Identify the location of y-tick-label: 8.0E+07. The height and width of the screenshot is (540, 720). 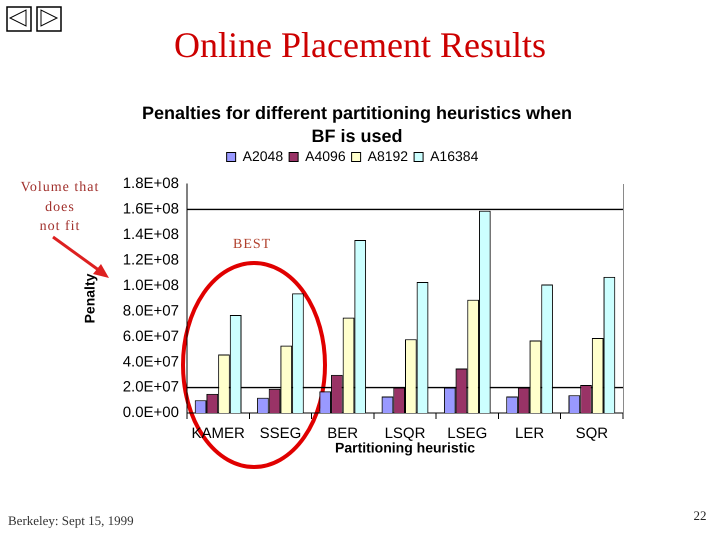
(150, 311).